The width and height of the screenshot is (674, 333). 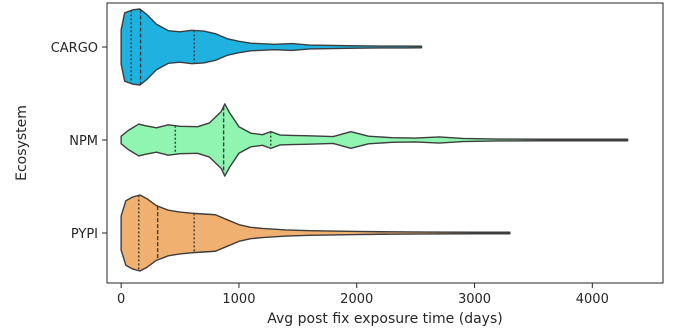 What do you see at coordinates (356, 299) in the screenshot?
I see `x-tick-label-2000: 2000` at bounding box center [356, 299].